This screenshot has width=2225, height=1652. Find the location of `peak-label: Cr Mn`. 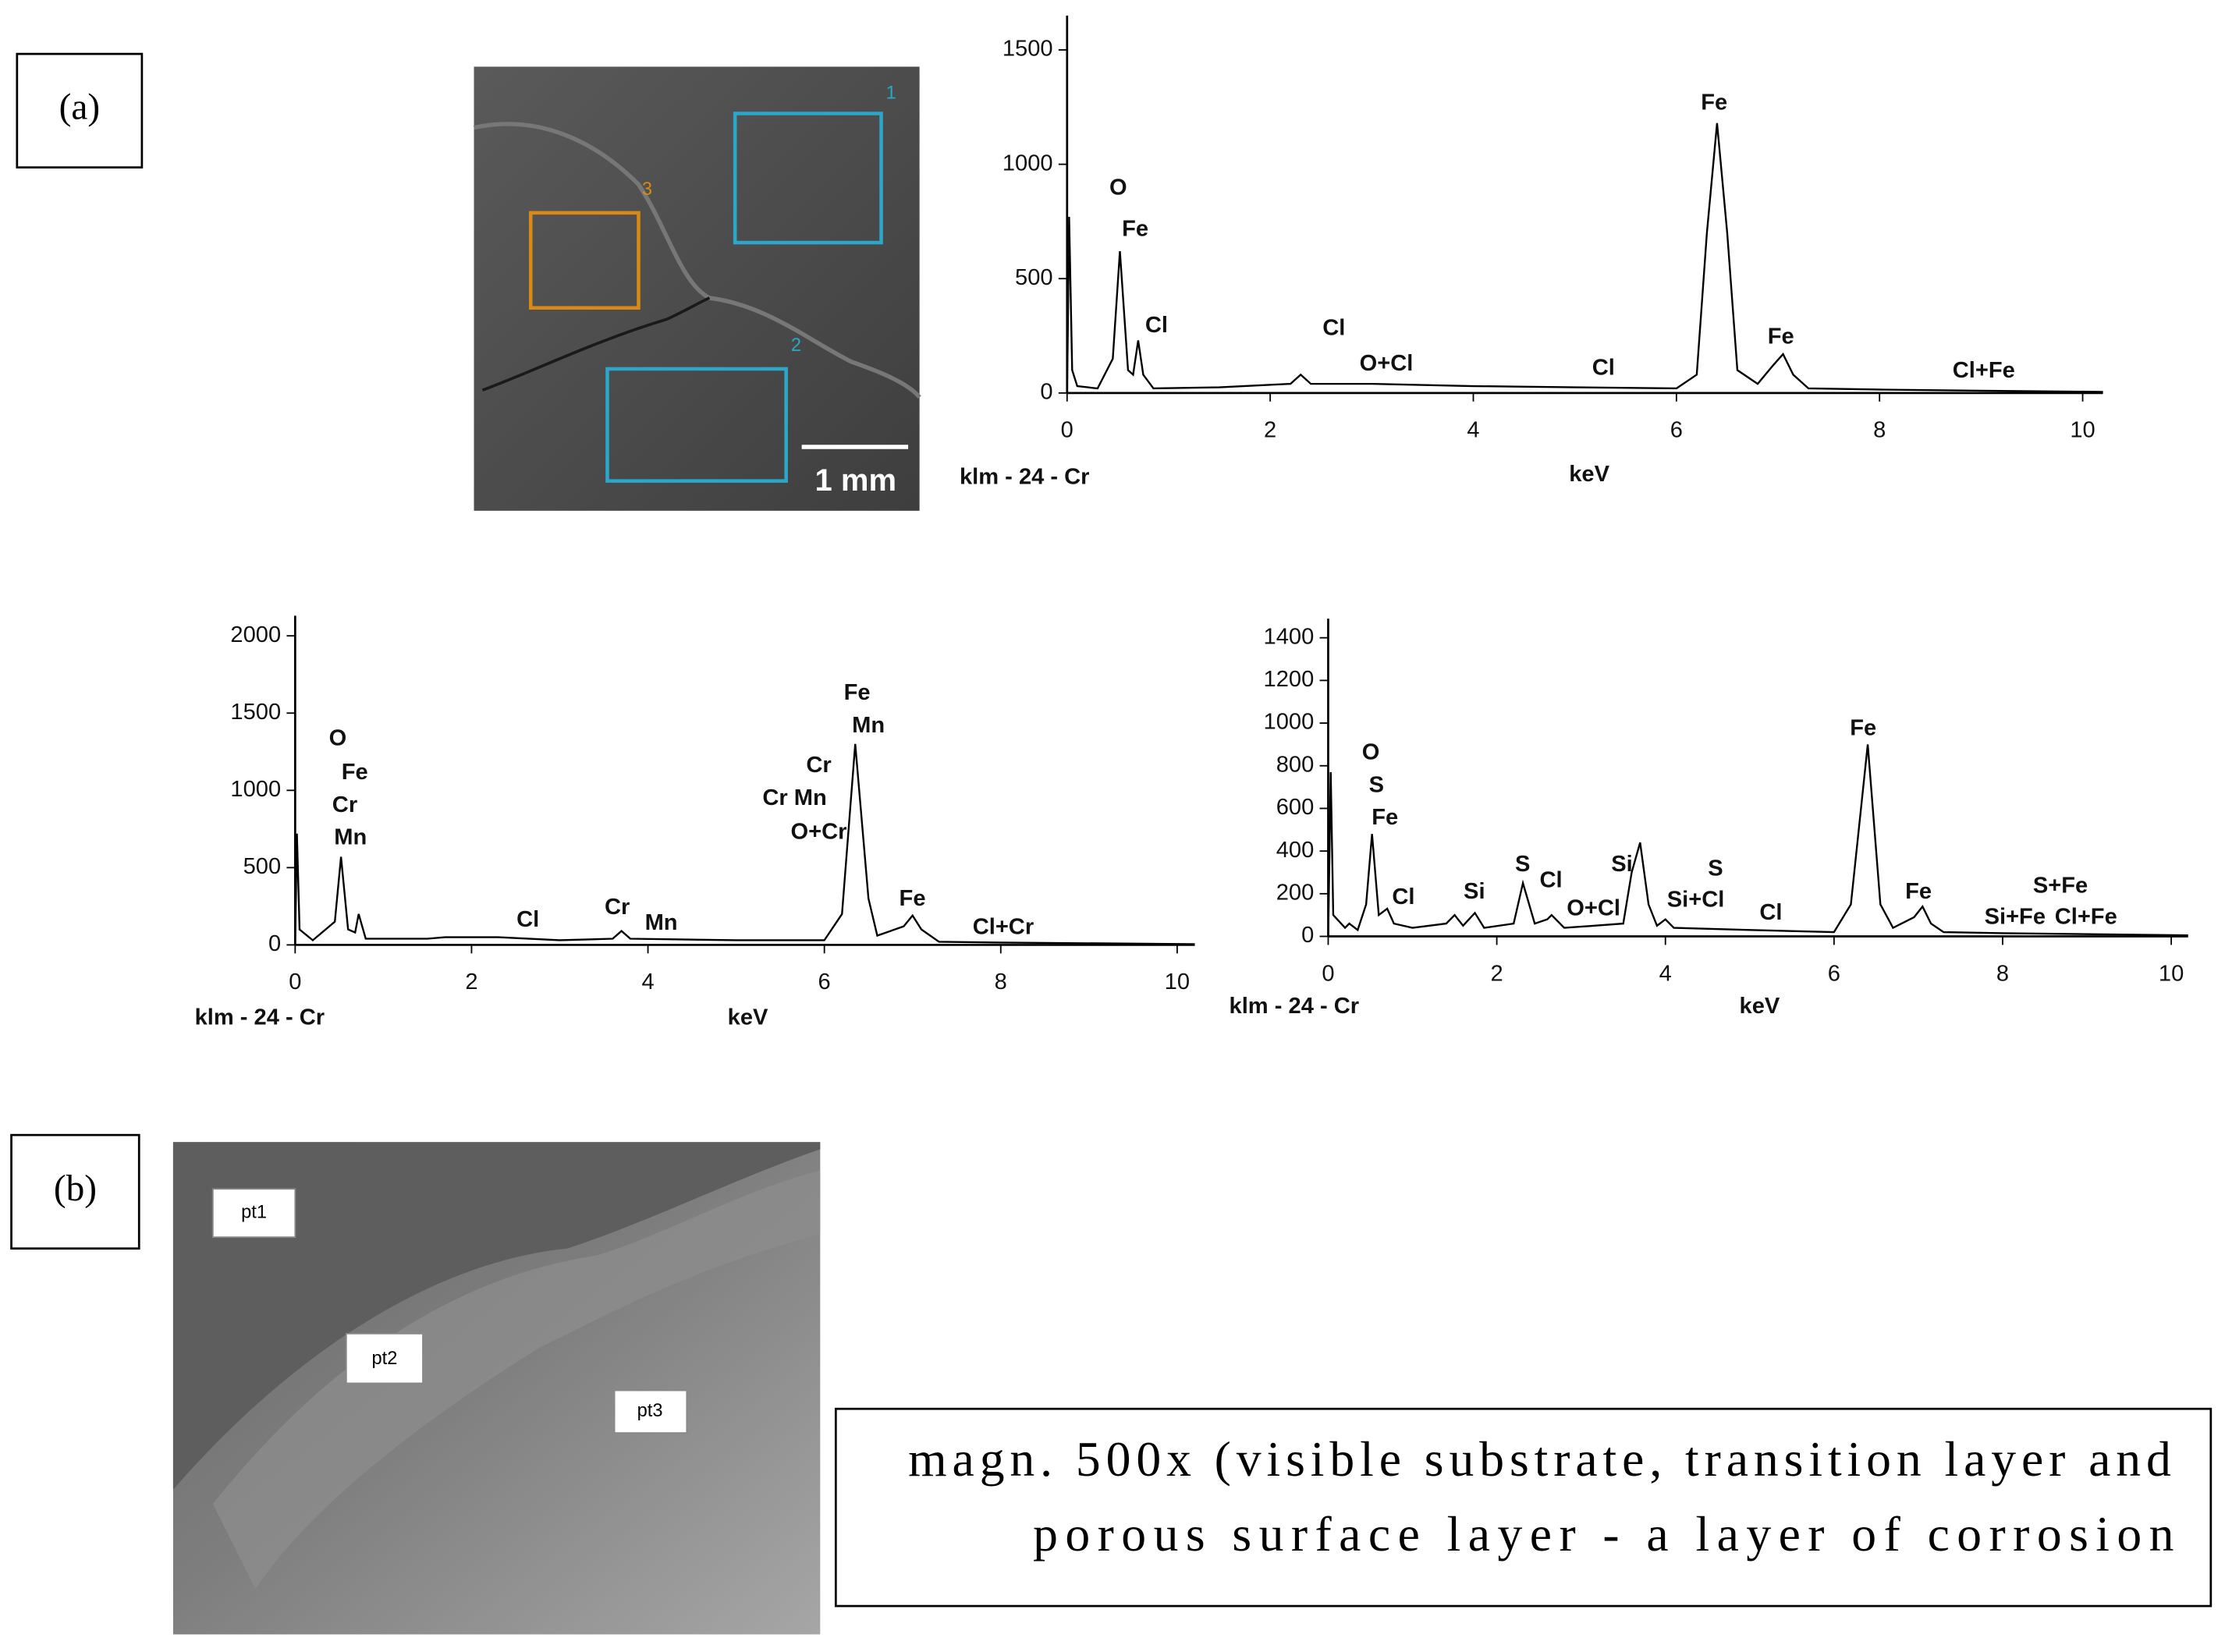

peak-label: Cr Mn is located at coordinates (794, 797).